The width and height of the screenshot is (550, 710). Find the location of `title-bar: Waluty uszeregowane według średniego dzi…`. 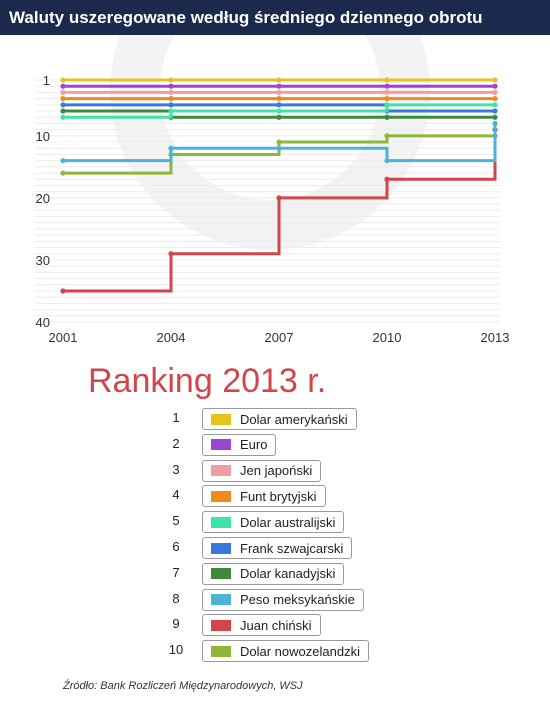

title-bar: Waluty uszeregowane według średniego dzi… is located at coordinates (275, 17).